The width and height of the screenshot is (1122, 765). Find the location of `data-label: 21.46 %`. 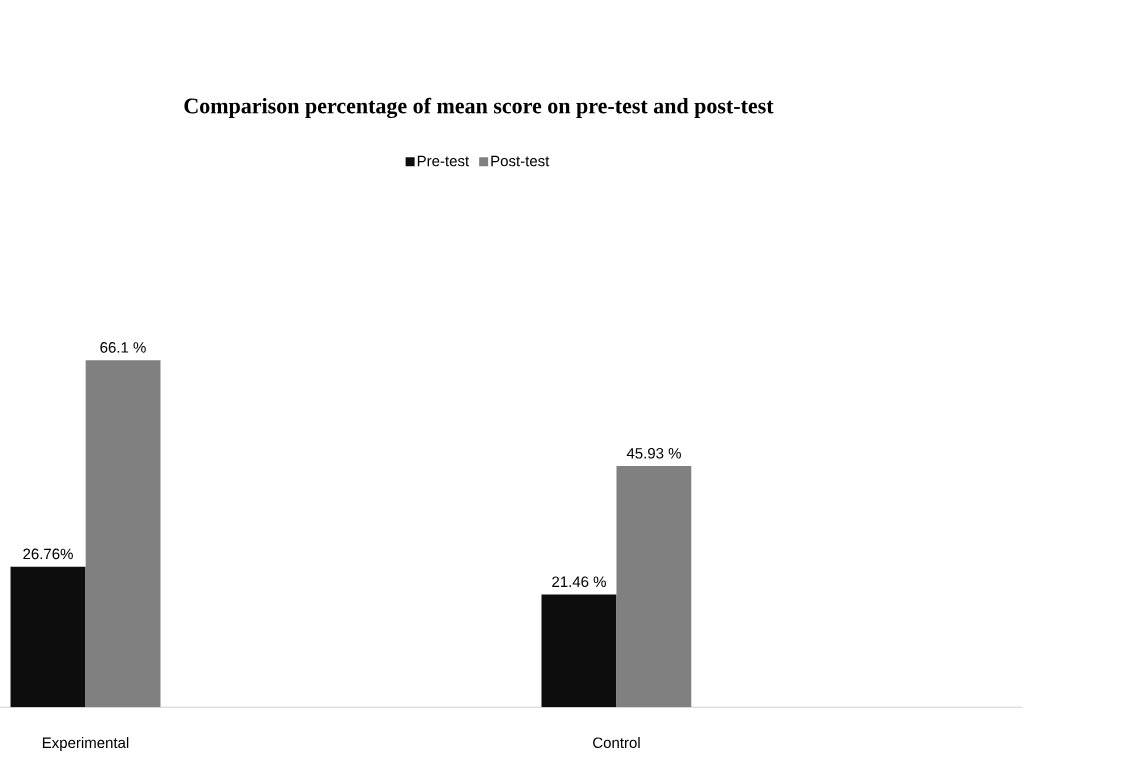

data-label: 21.46 % is located at coordinates (579, 582).